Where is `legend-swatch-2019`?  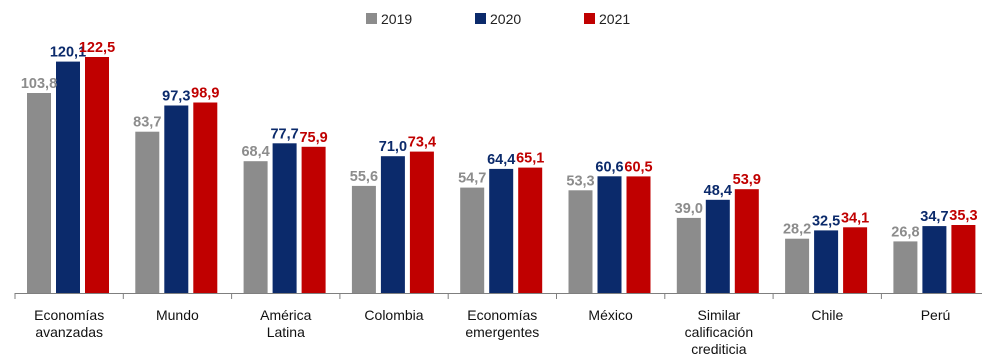 legend-swatch-2019 is located at coordinates (371, 18).